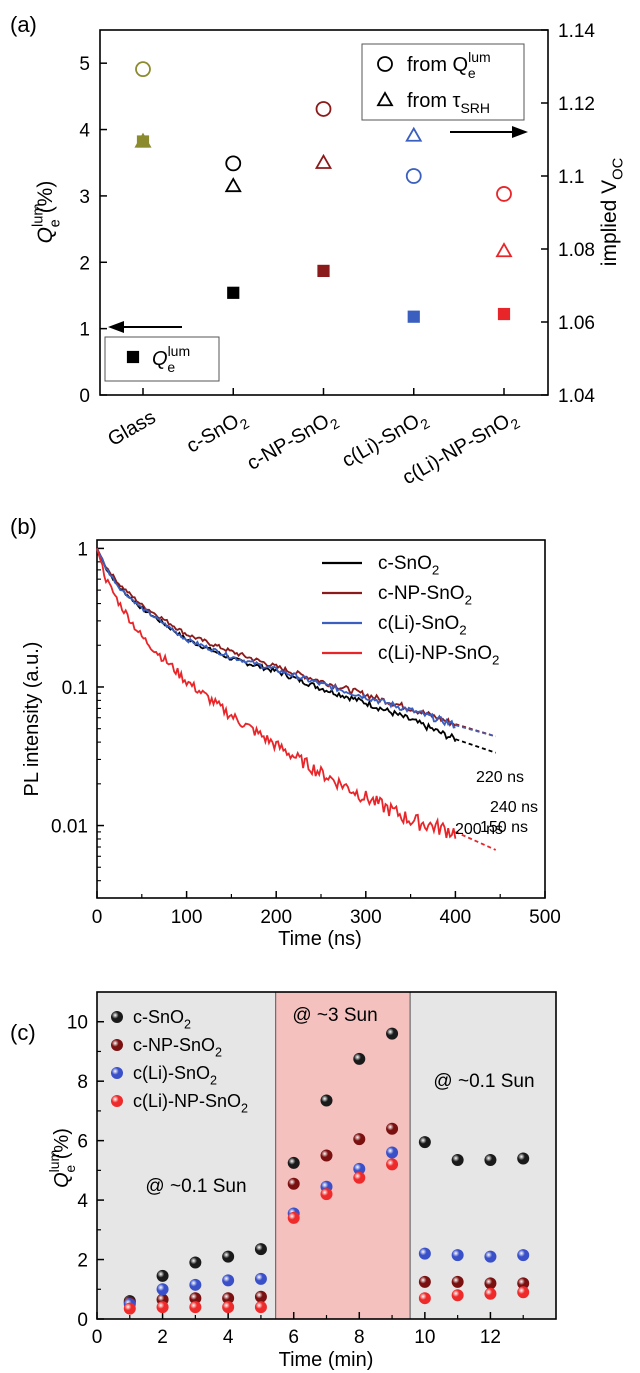 The image size is (640, 1373). Describe the element at coordinates (571, 177) in the screenshot. I see `right-tick-label-a: 1.1` at that location.